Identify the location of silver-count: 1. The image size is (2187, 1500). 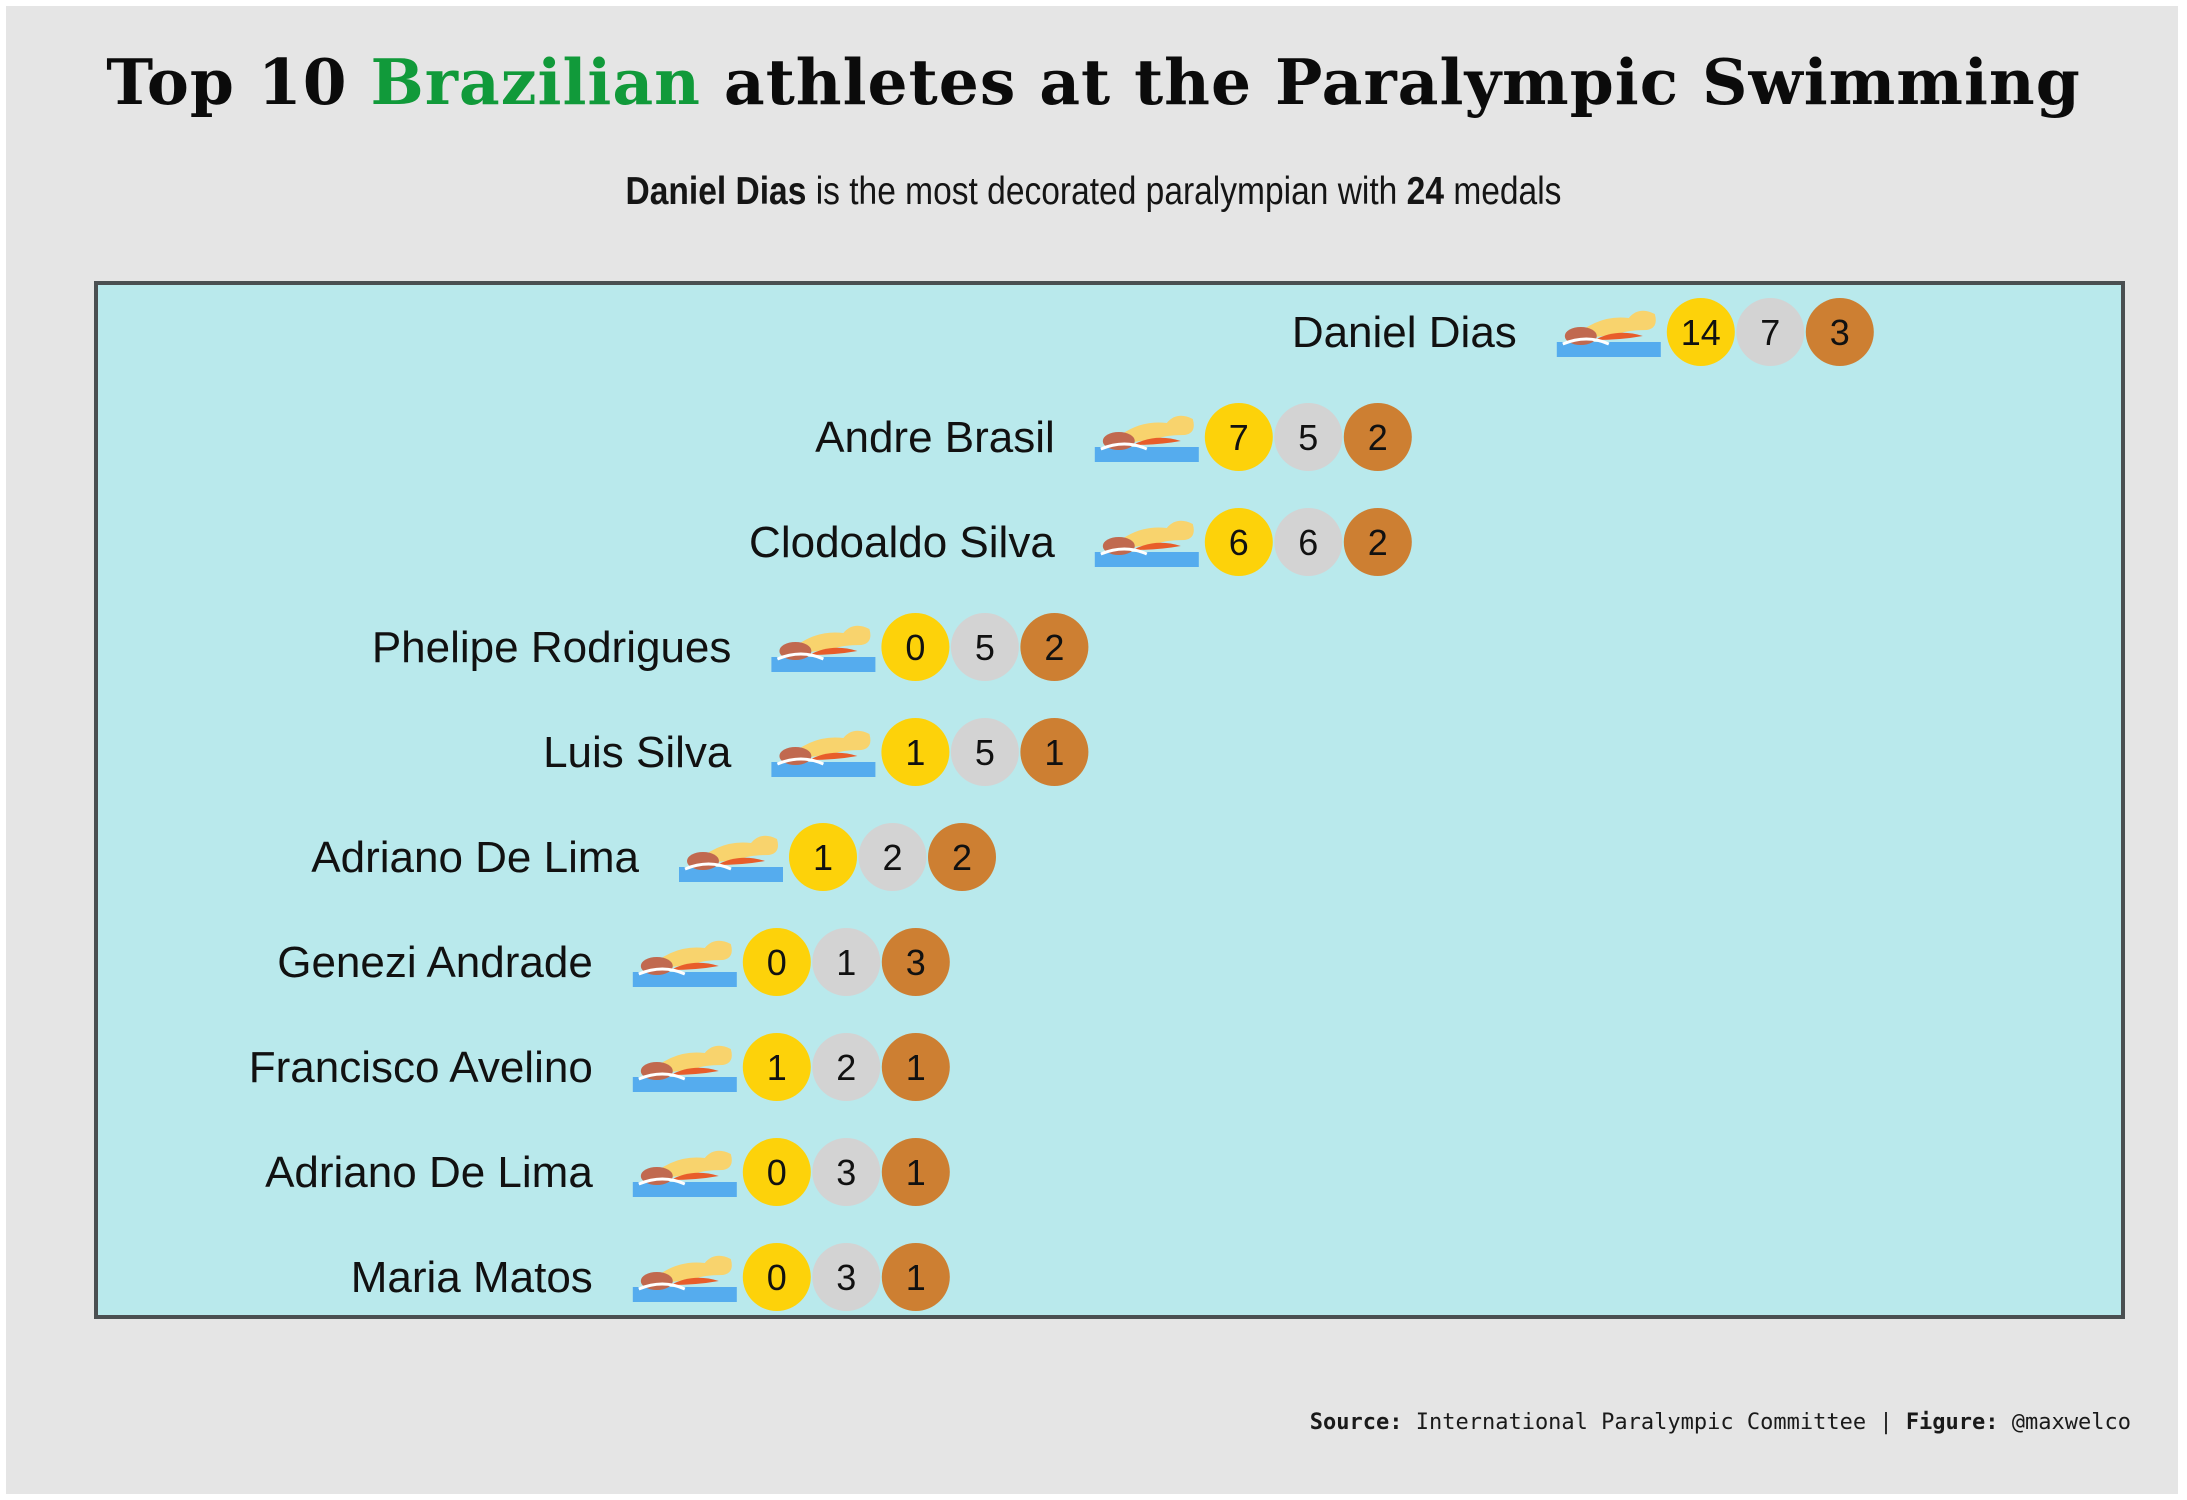
(846, 962).